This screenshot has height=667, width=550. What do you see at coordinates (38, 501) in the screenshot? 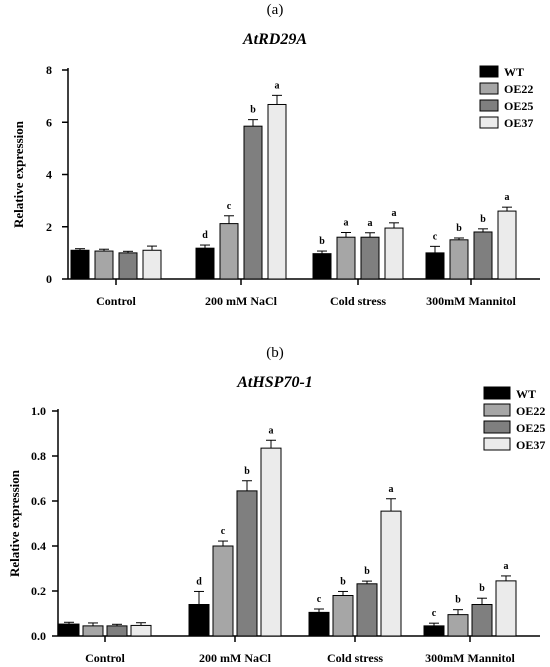
I see `y-tick-label: 0.6` at bounding box center [38, 501].